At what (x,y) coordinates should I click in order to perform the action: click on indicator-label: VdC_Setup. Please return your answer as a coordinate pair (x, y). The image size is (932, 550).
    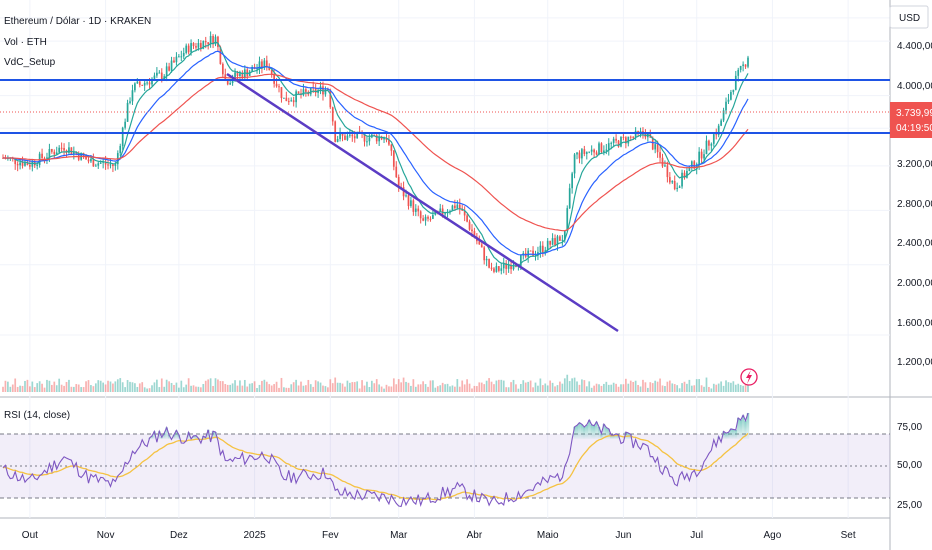
    Looking at the image, I should click on (30, 62).